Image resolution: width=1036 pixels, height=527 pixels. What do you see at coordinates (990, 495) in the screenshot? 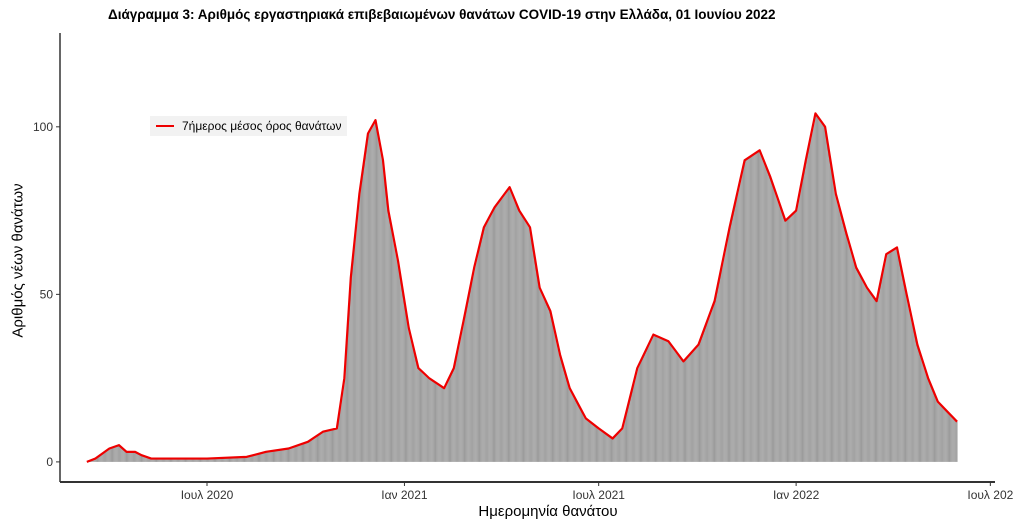
I see `x-tick-label: Ιουλ 202` at bounding box center [990, 495].